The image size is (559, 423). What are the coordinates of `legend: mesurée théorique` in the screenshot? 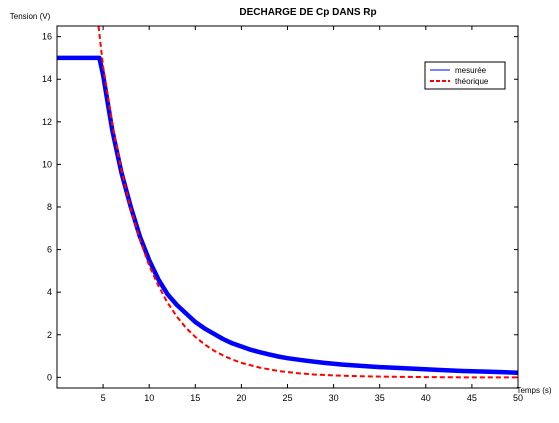 It's located at (465, 75).